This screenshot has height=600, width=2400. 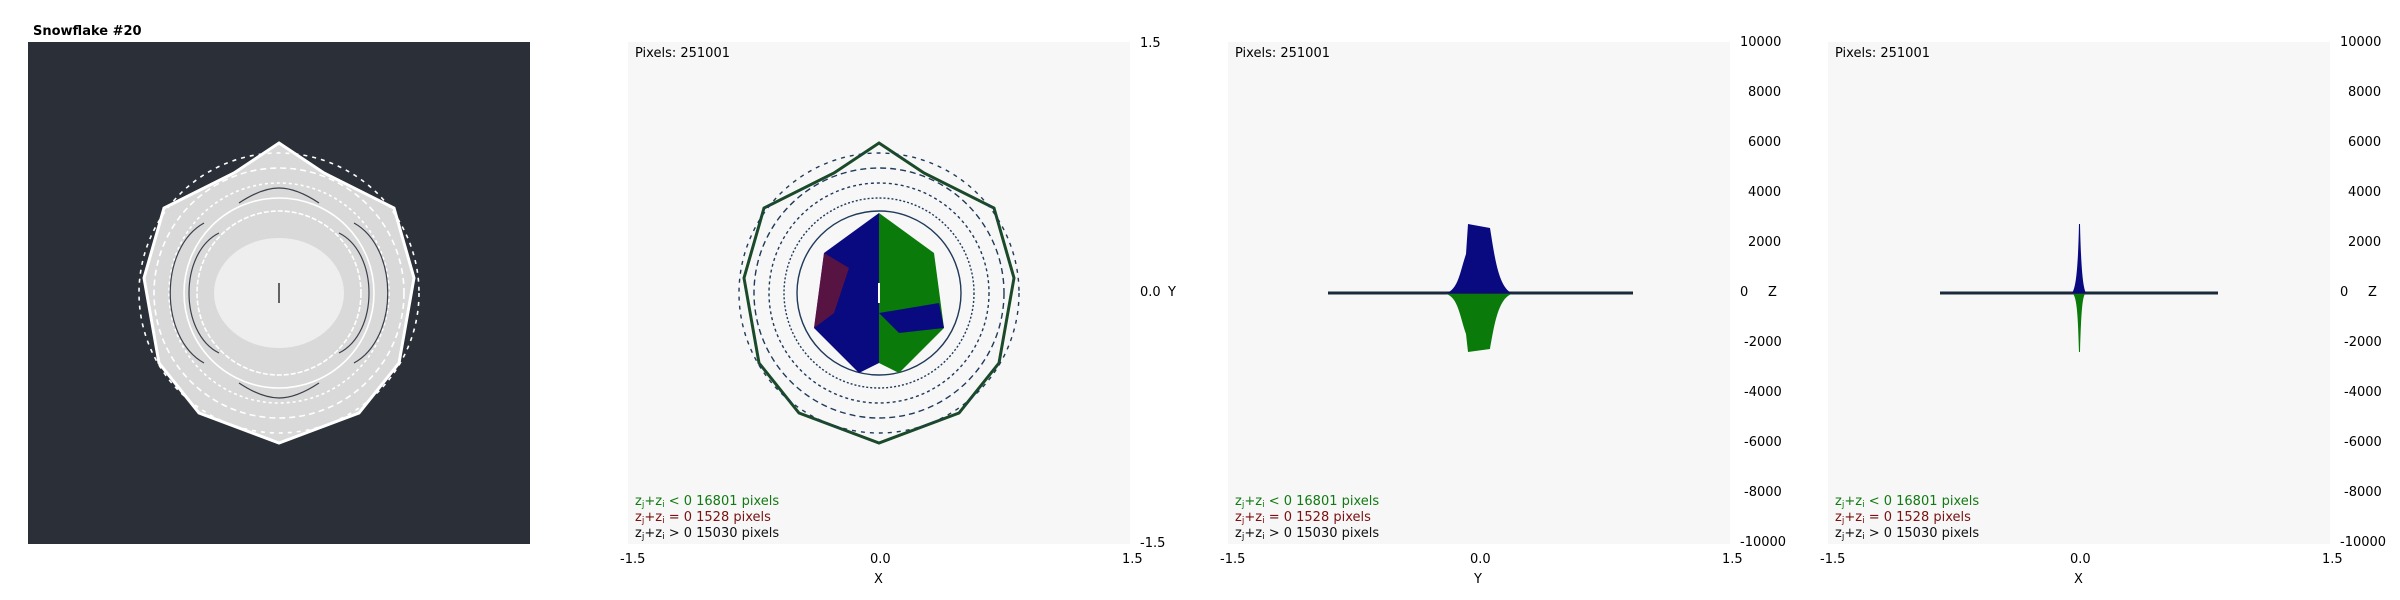 What do you see at coordinates (2079, 288) in the screenshot?
I see `xz-profile-plot` at bounding box center [2079, 288].